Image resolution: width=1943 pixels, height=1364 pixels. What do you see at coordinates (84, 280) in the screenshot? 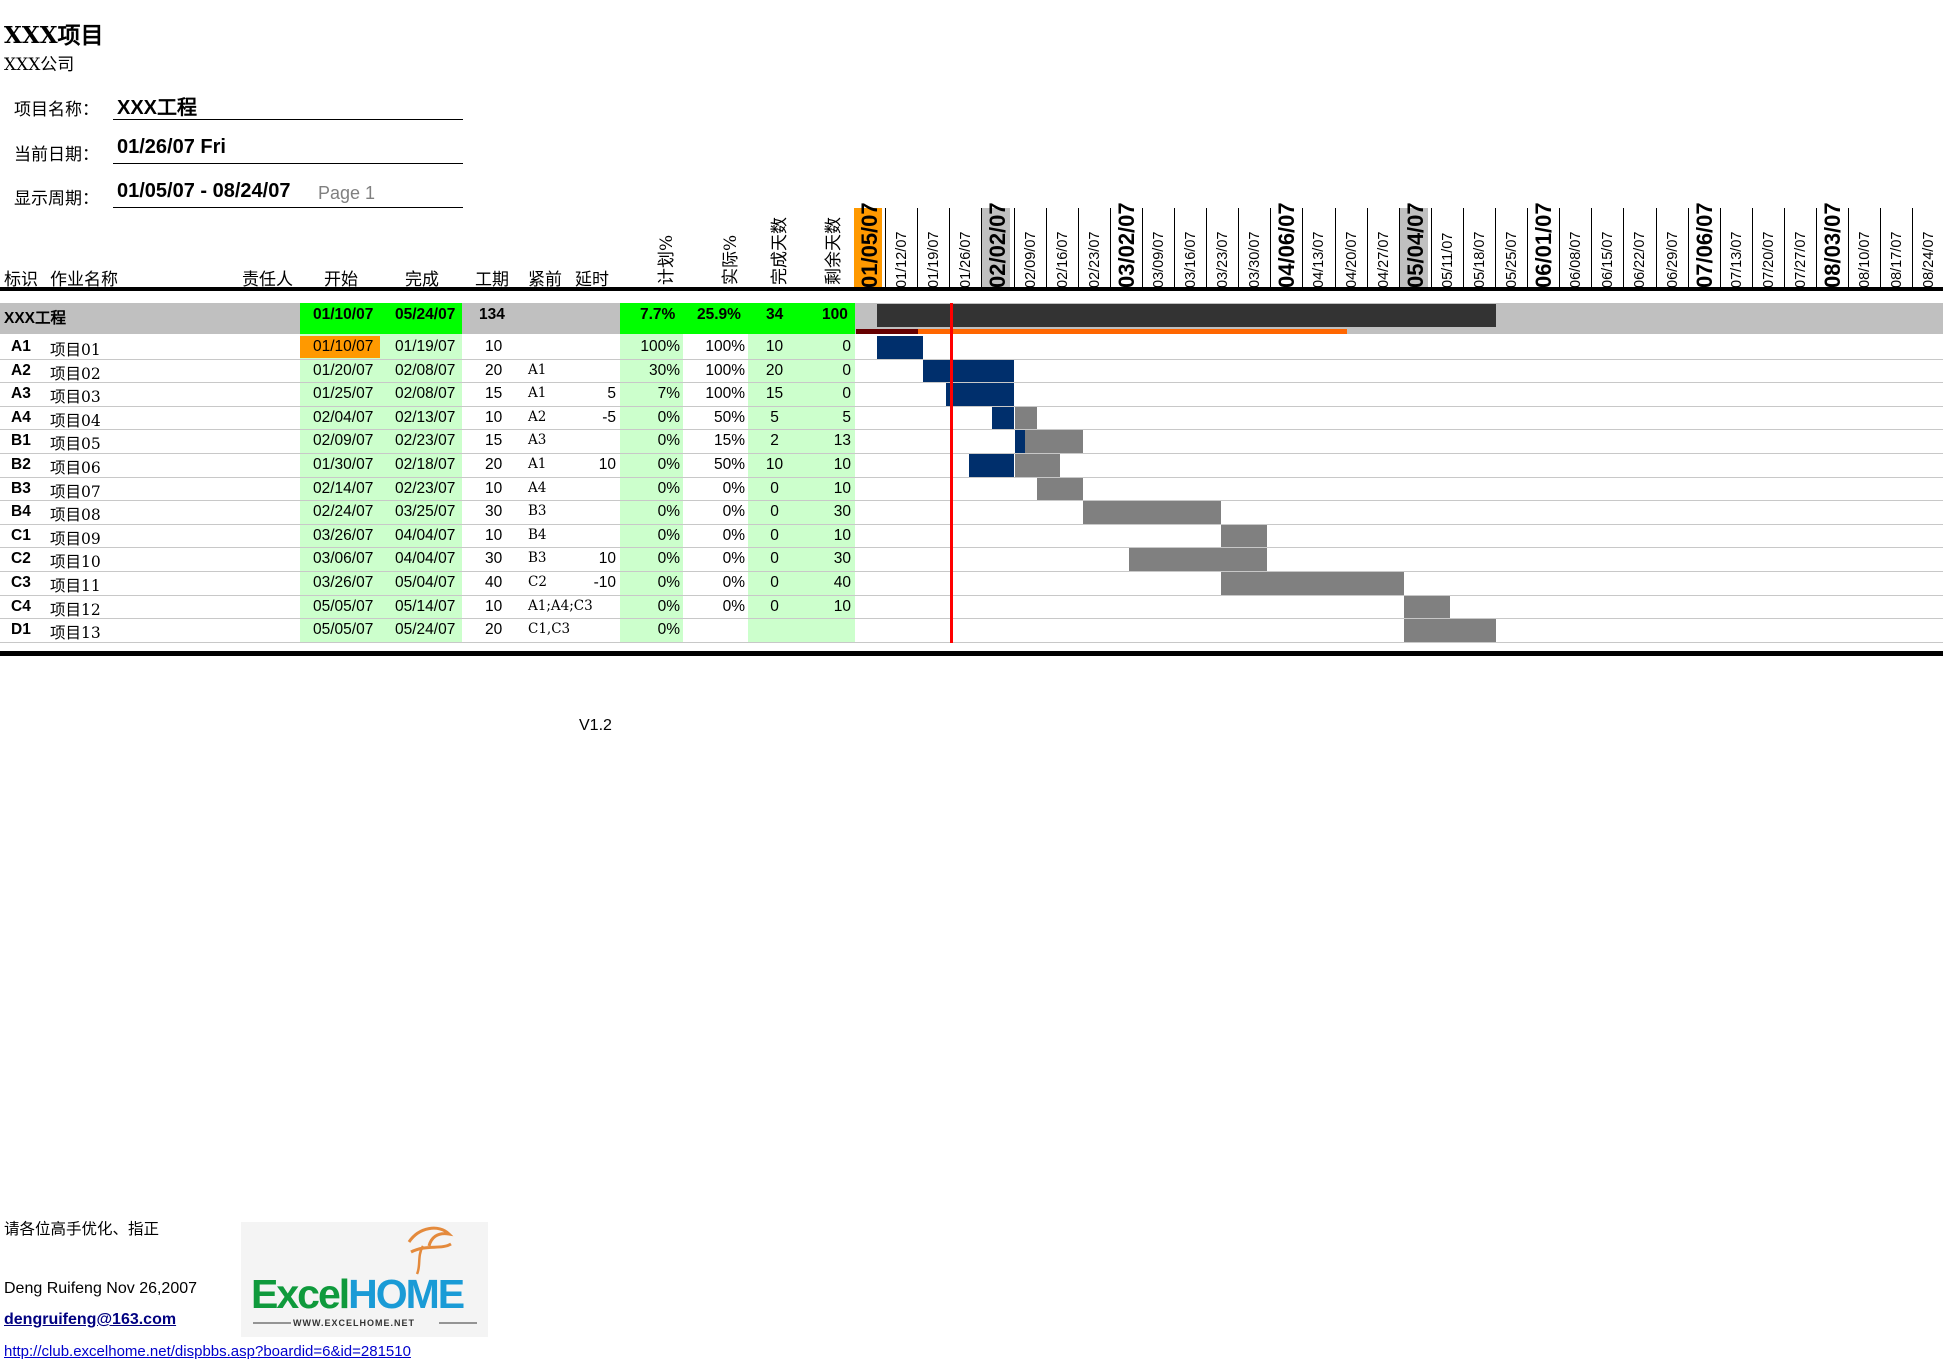
I see `col-name: 作业名称` at bounding box center [84, 280].